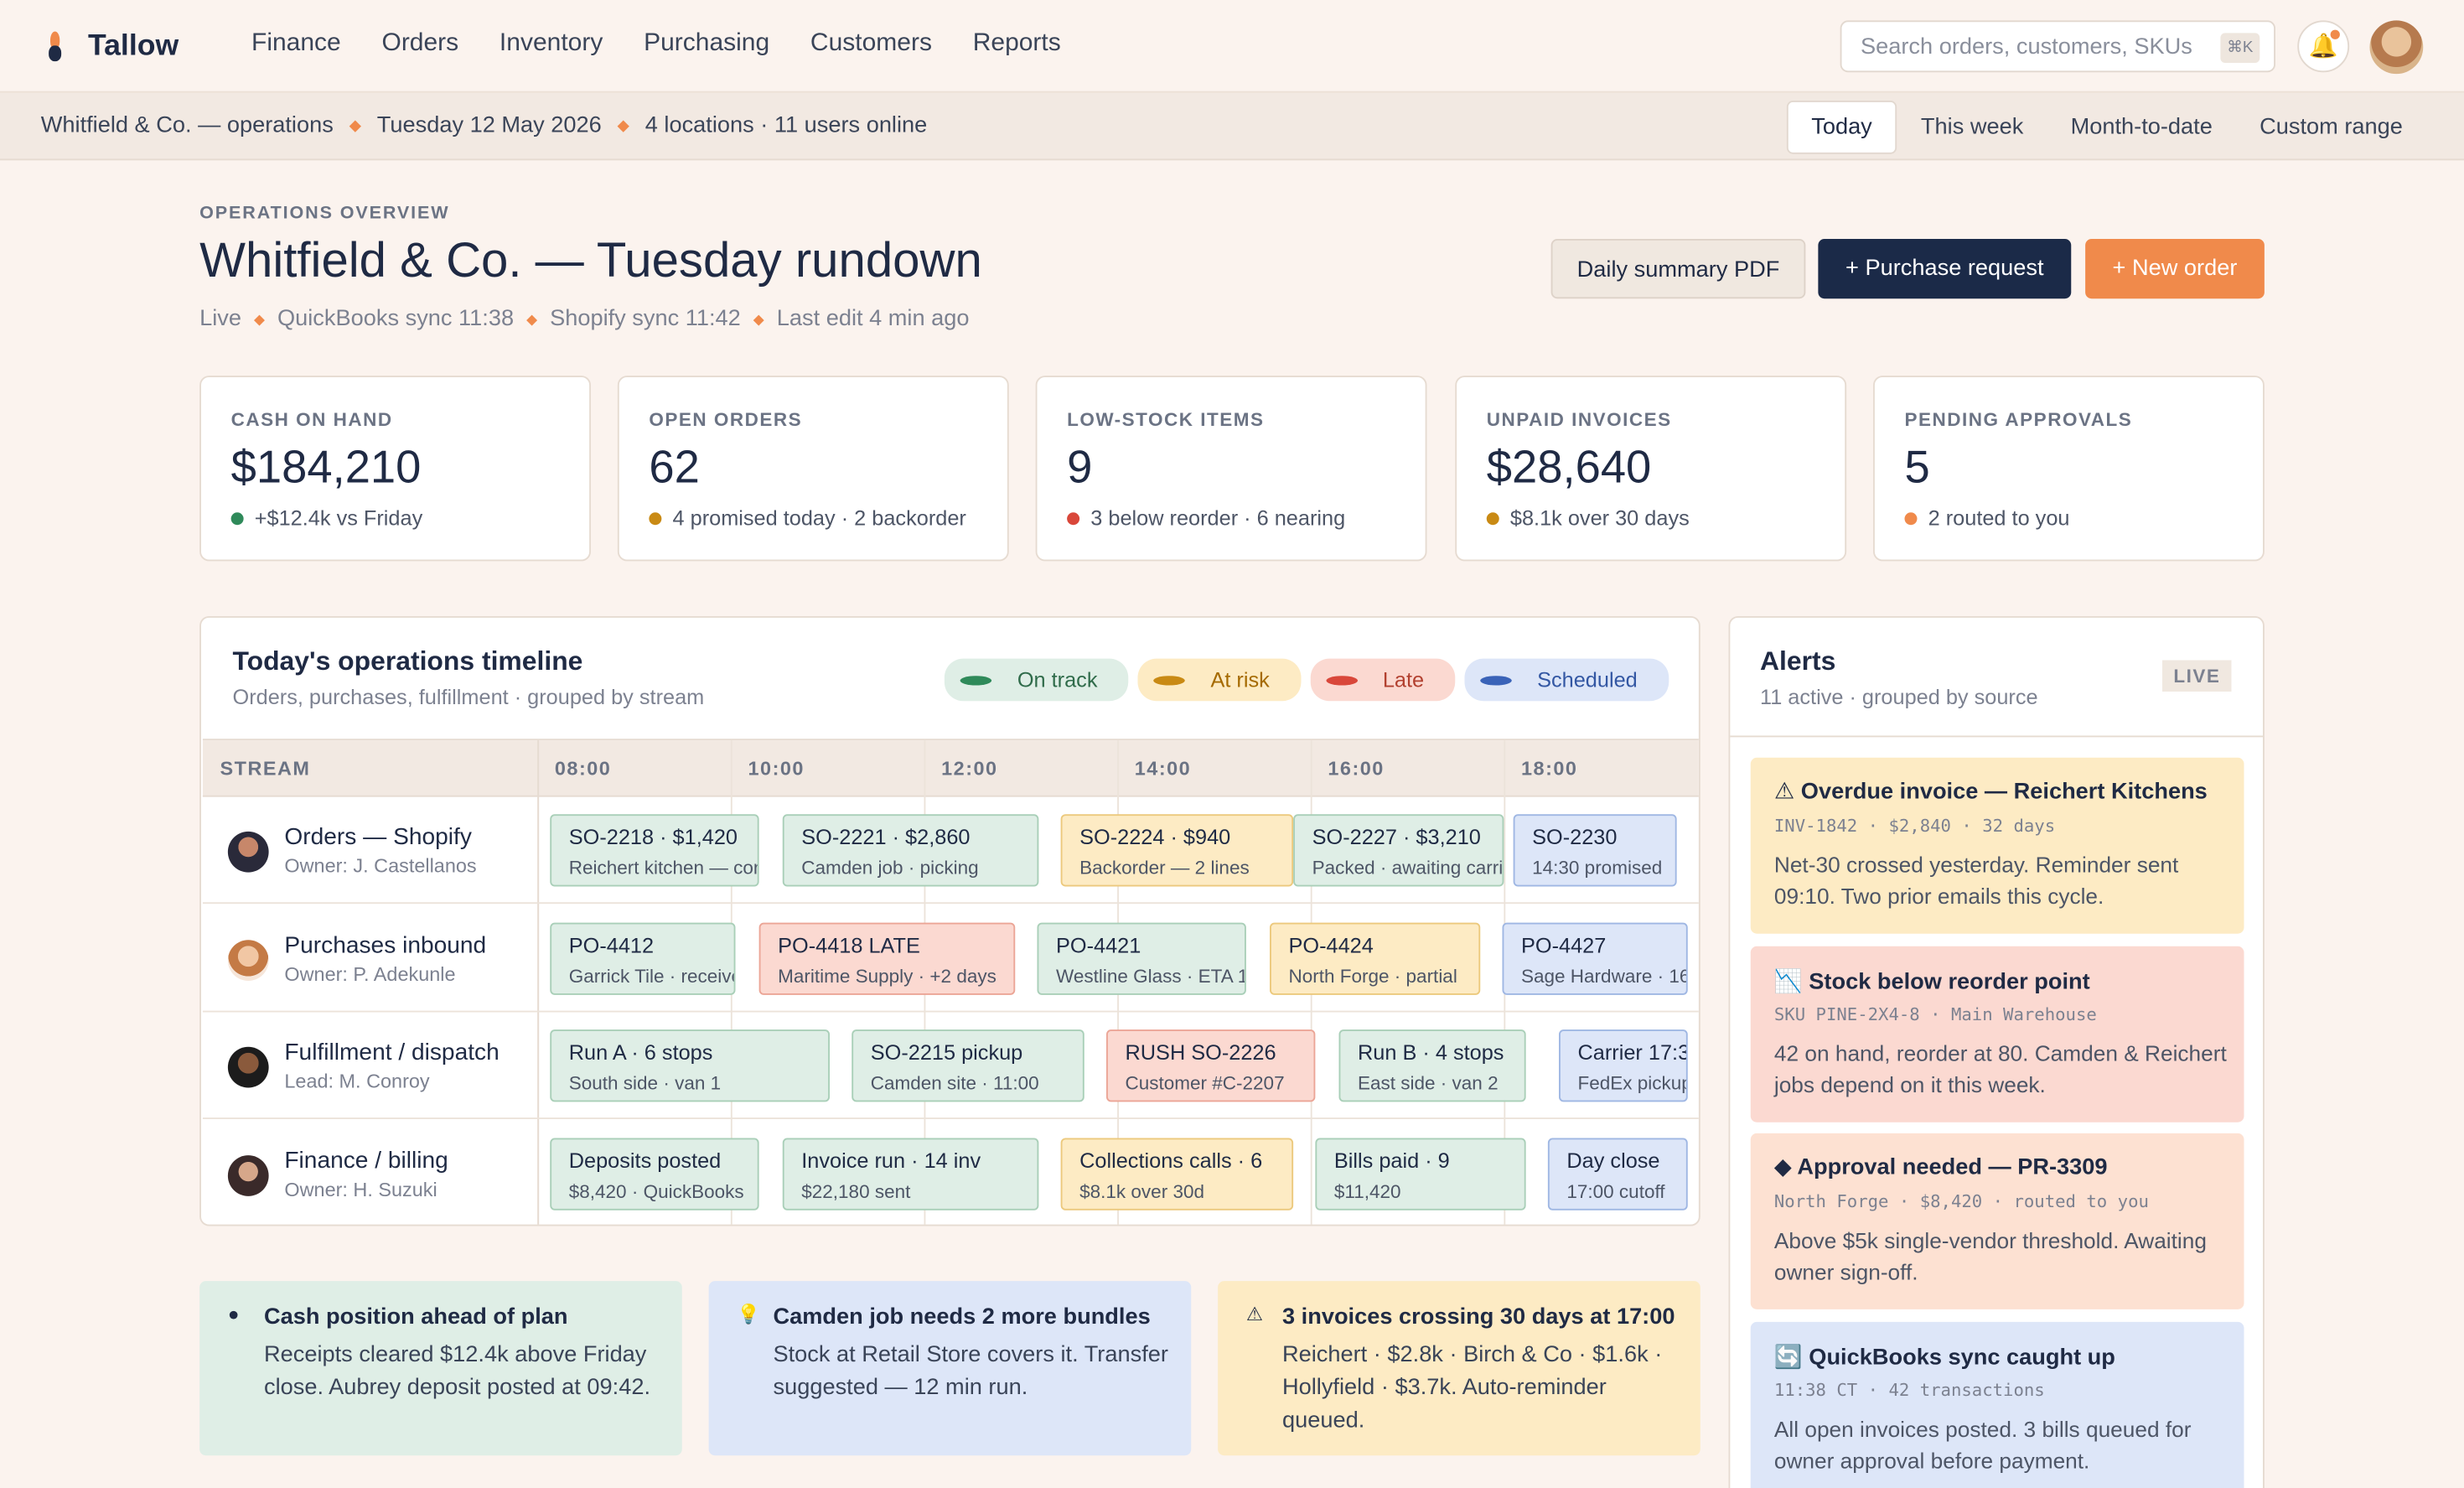 This screenshot has width=2464, height=1488. Describe the element at coordinates (1177, 1173) in the screenshot. I see `timeline-event: Collections calls · 6 $8.1k over 30d` at that location.